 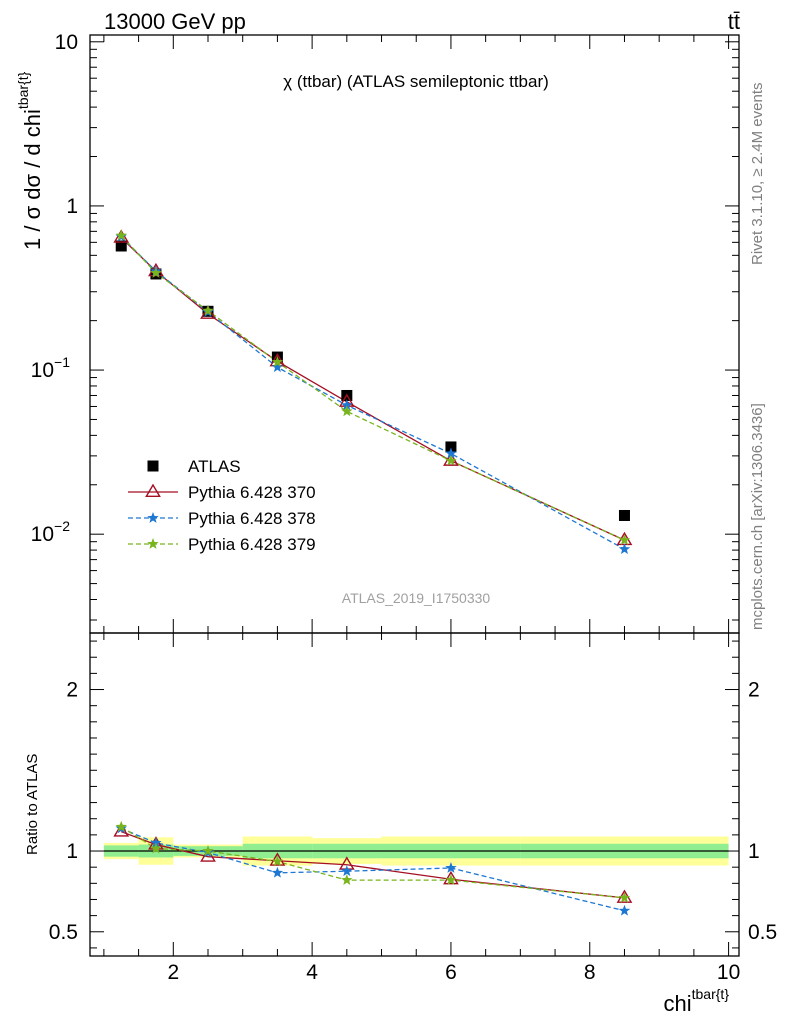 I want to click on x-tick-label: 2, so click(x=173, y=972).